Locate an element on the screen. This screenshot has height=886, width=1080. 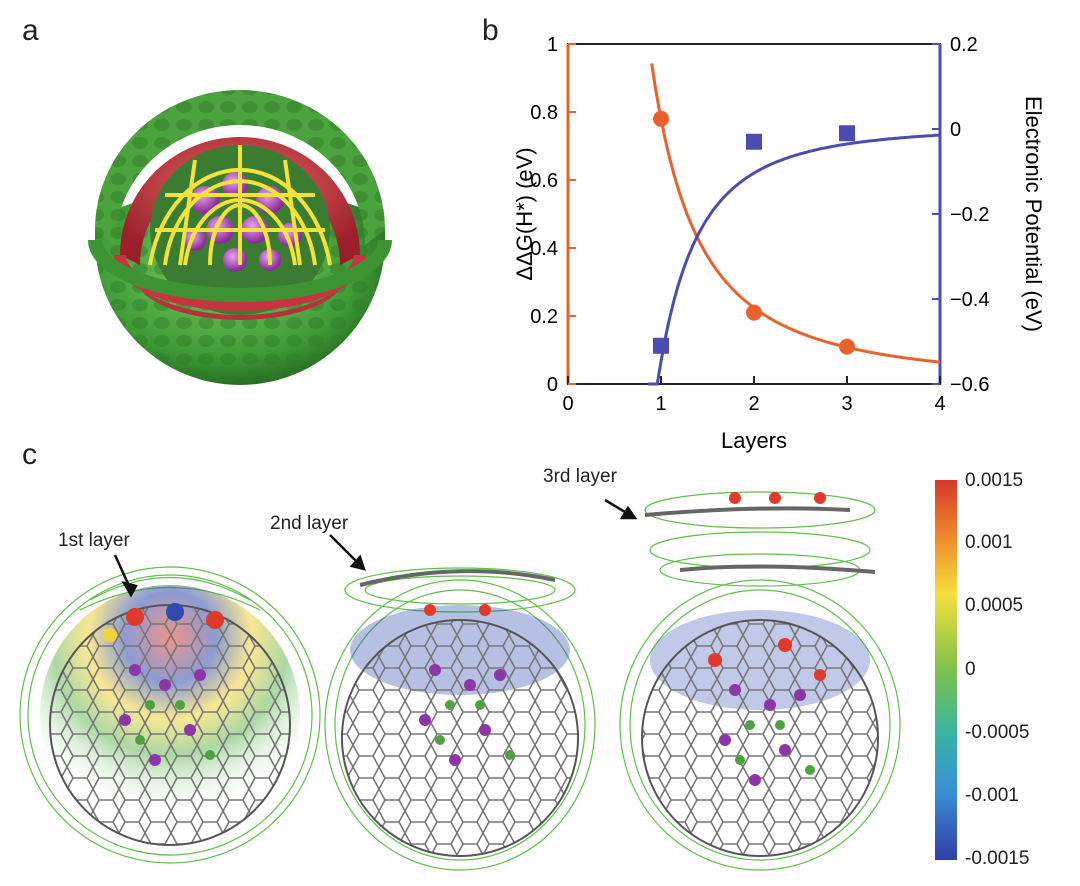
x-tick-label: 3 is located at coordinates (846, 404).